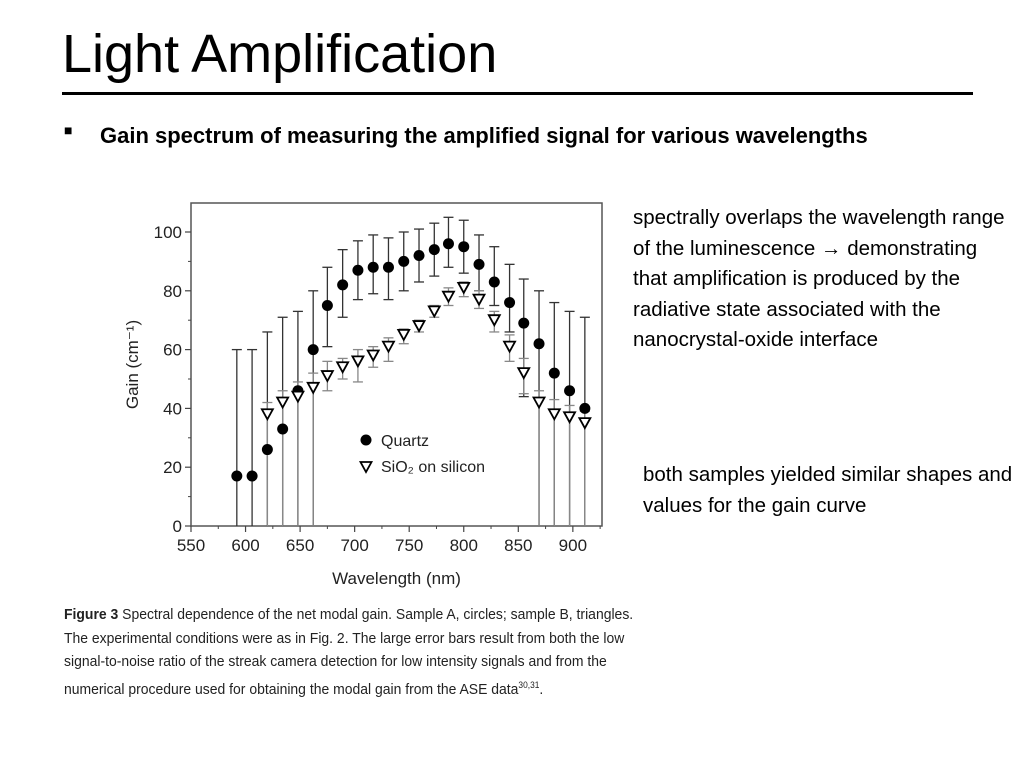  Describe the element at coordinates (172, 408) in the screenshot. I see `y-tick-label: 40` at that location.